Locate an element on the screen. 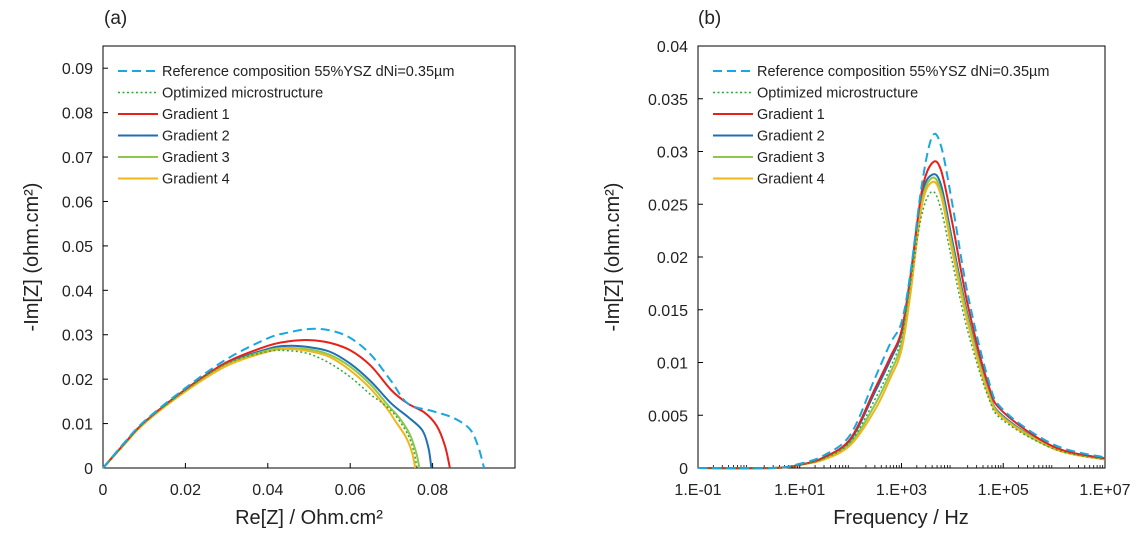 This screenshot has height=547, width=1142. x-axis-label: Re[Z] / Ohm.cm² is located at coordinates (309, 518).